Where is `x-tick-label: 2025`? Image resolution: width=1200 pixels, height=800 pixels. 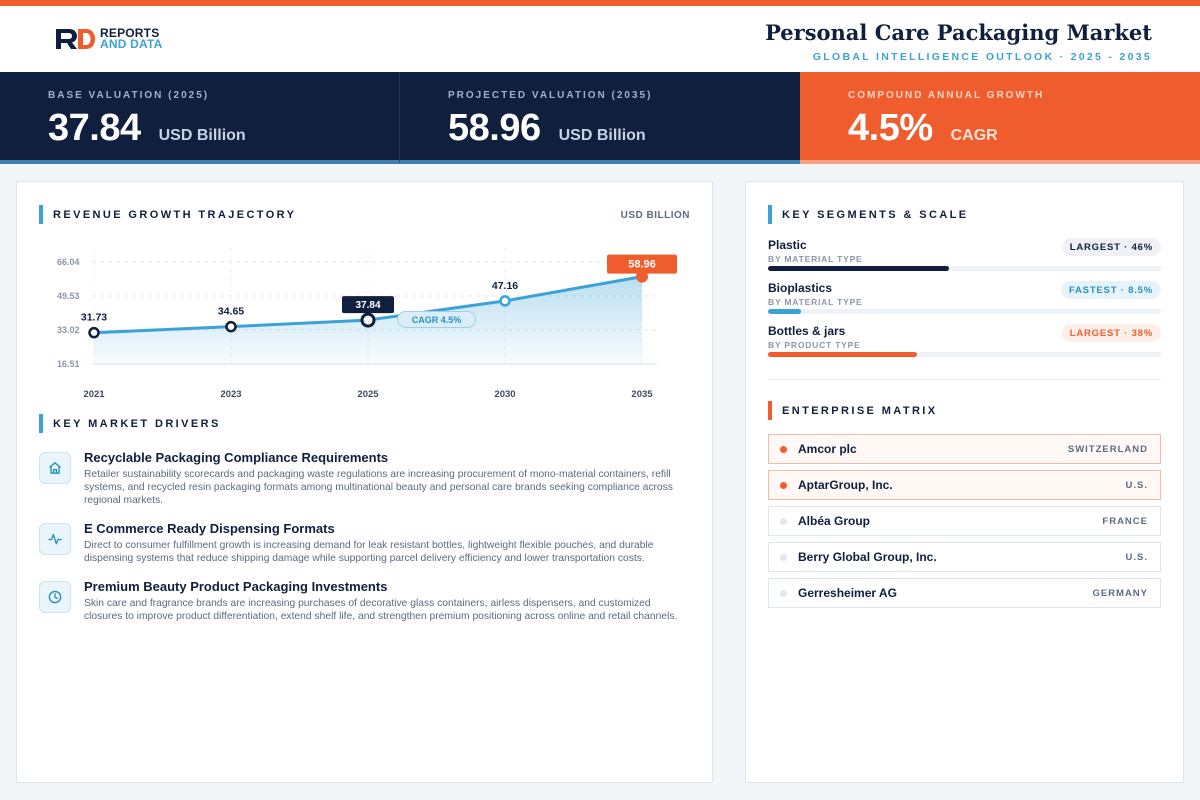
x-tick-label: 2025 is located at coordinates (368, 394).